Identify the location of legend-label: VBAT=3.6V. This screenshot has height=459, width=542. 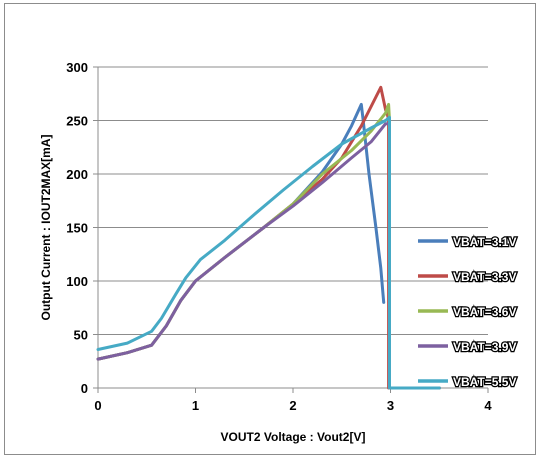
(484, 312).